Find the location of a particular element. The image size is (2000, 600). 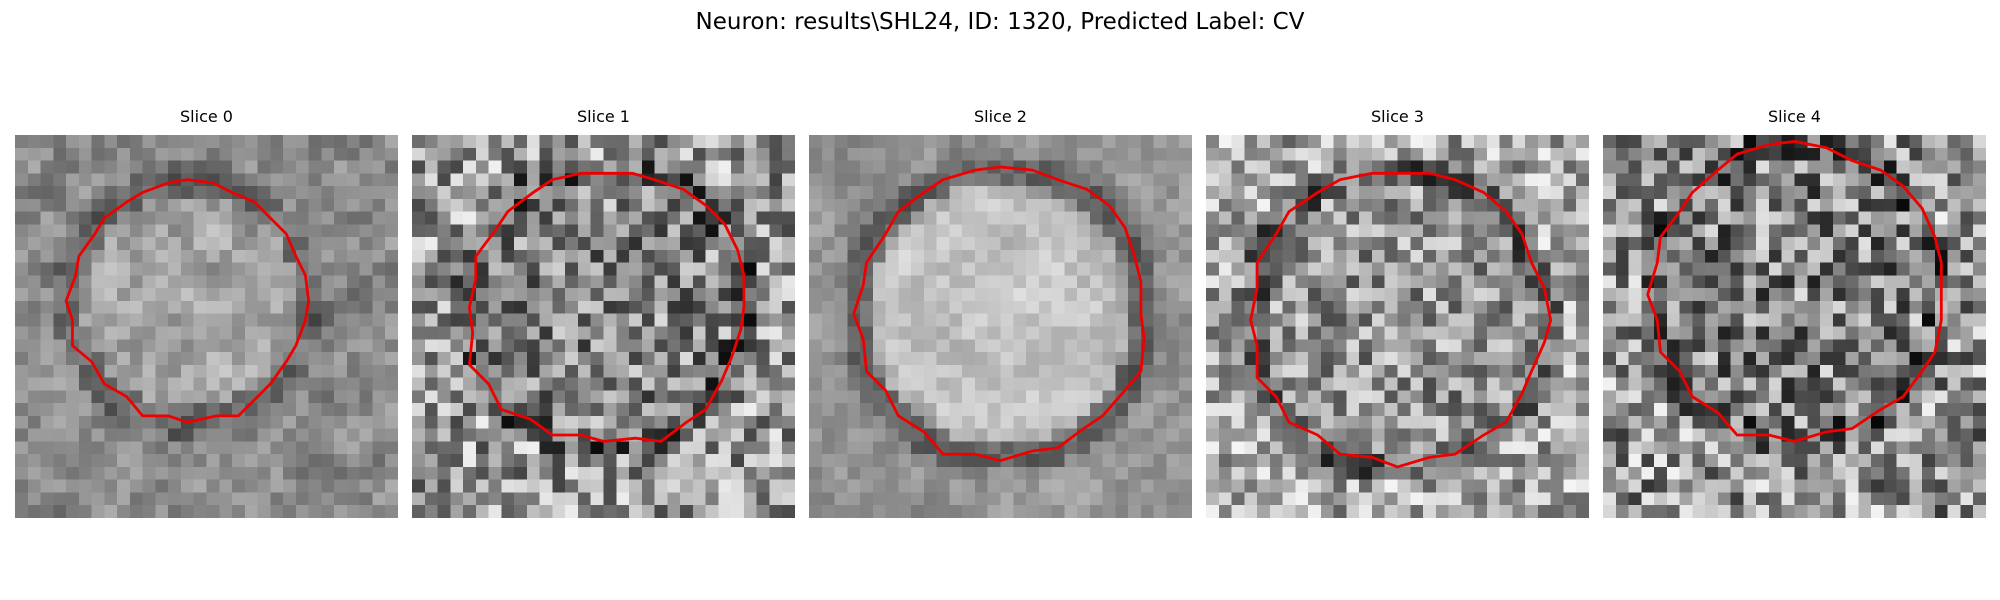

slice-title: Slice 0 is located at coordinates (206, 116).